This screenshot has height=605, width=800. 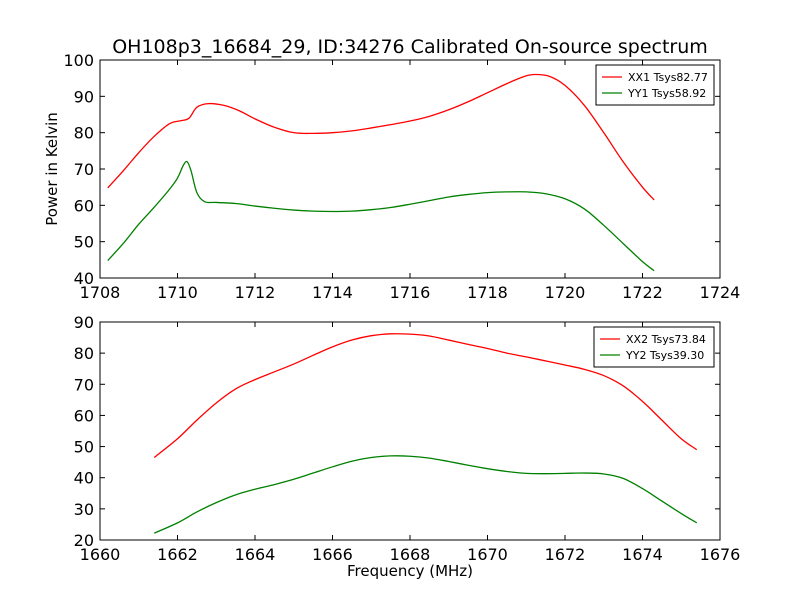 I want to click on x-tick-label: 1708, so click(x=100, y=292).